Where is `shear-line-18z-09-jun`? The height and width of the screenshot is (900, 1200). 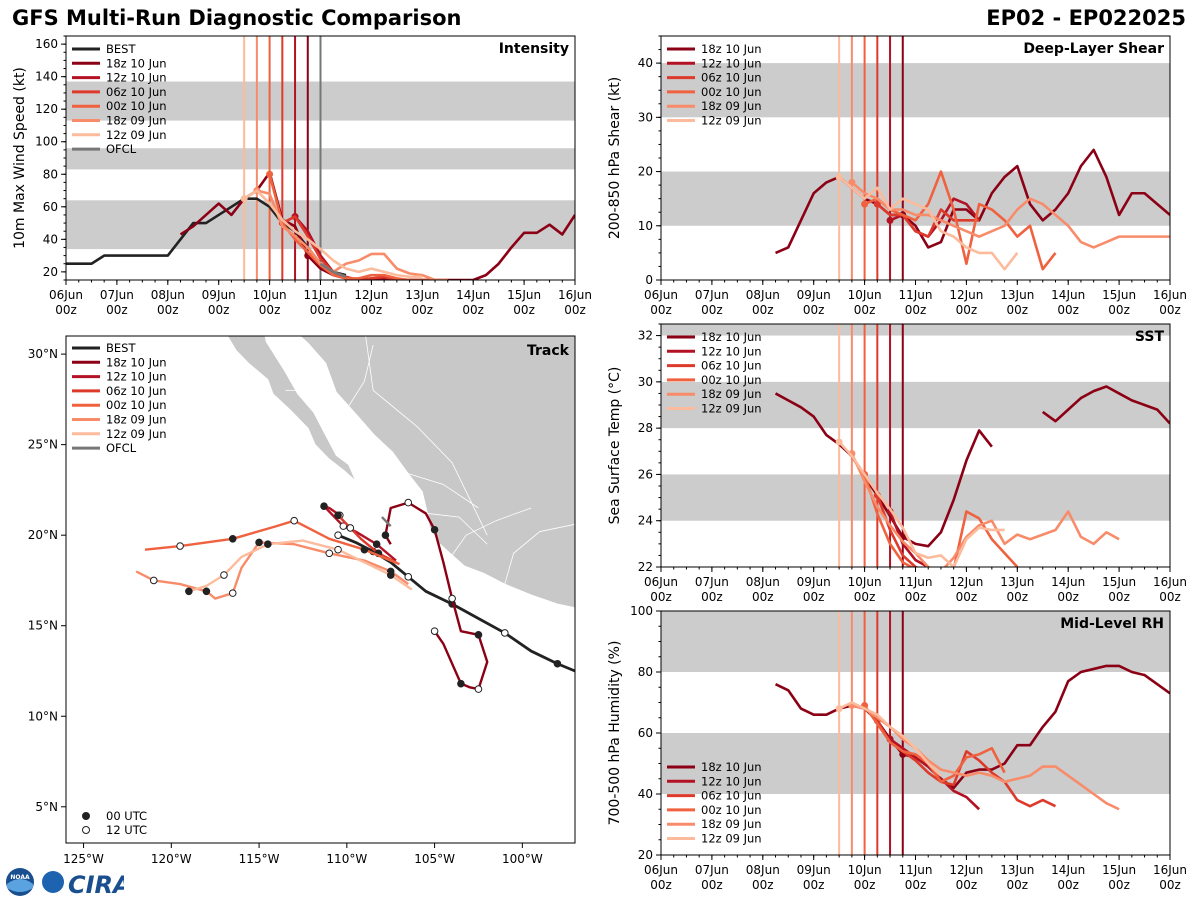 shear-line-18z-09-jun is located at coordinates (1010, 215).